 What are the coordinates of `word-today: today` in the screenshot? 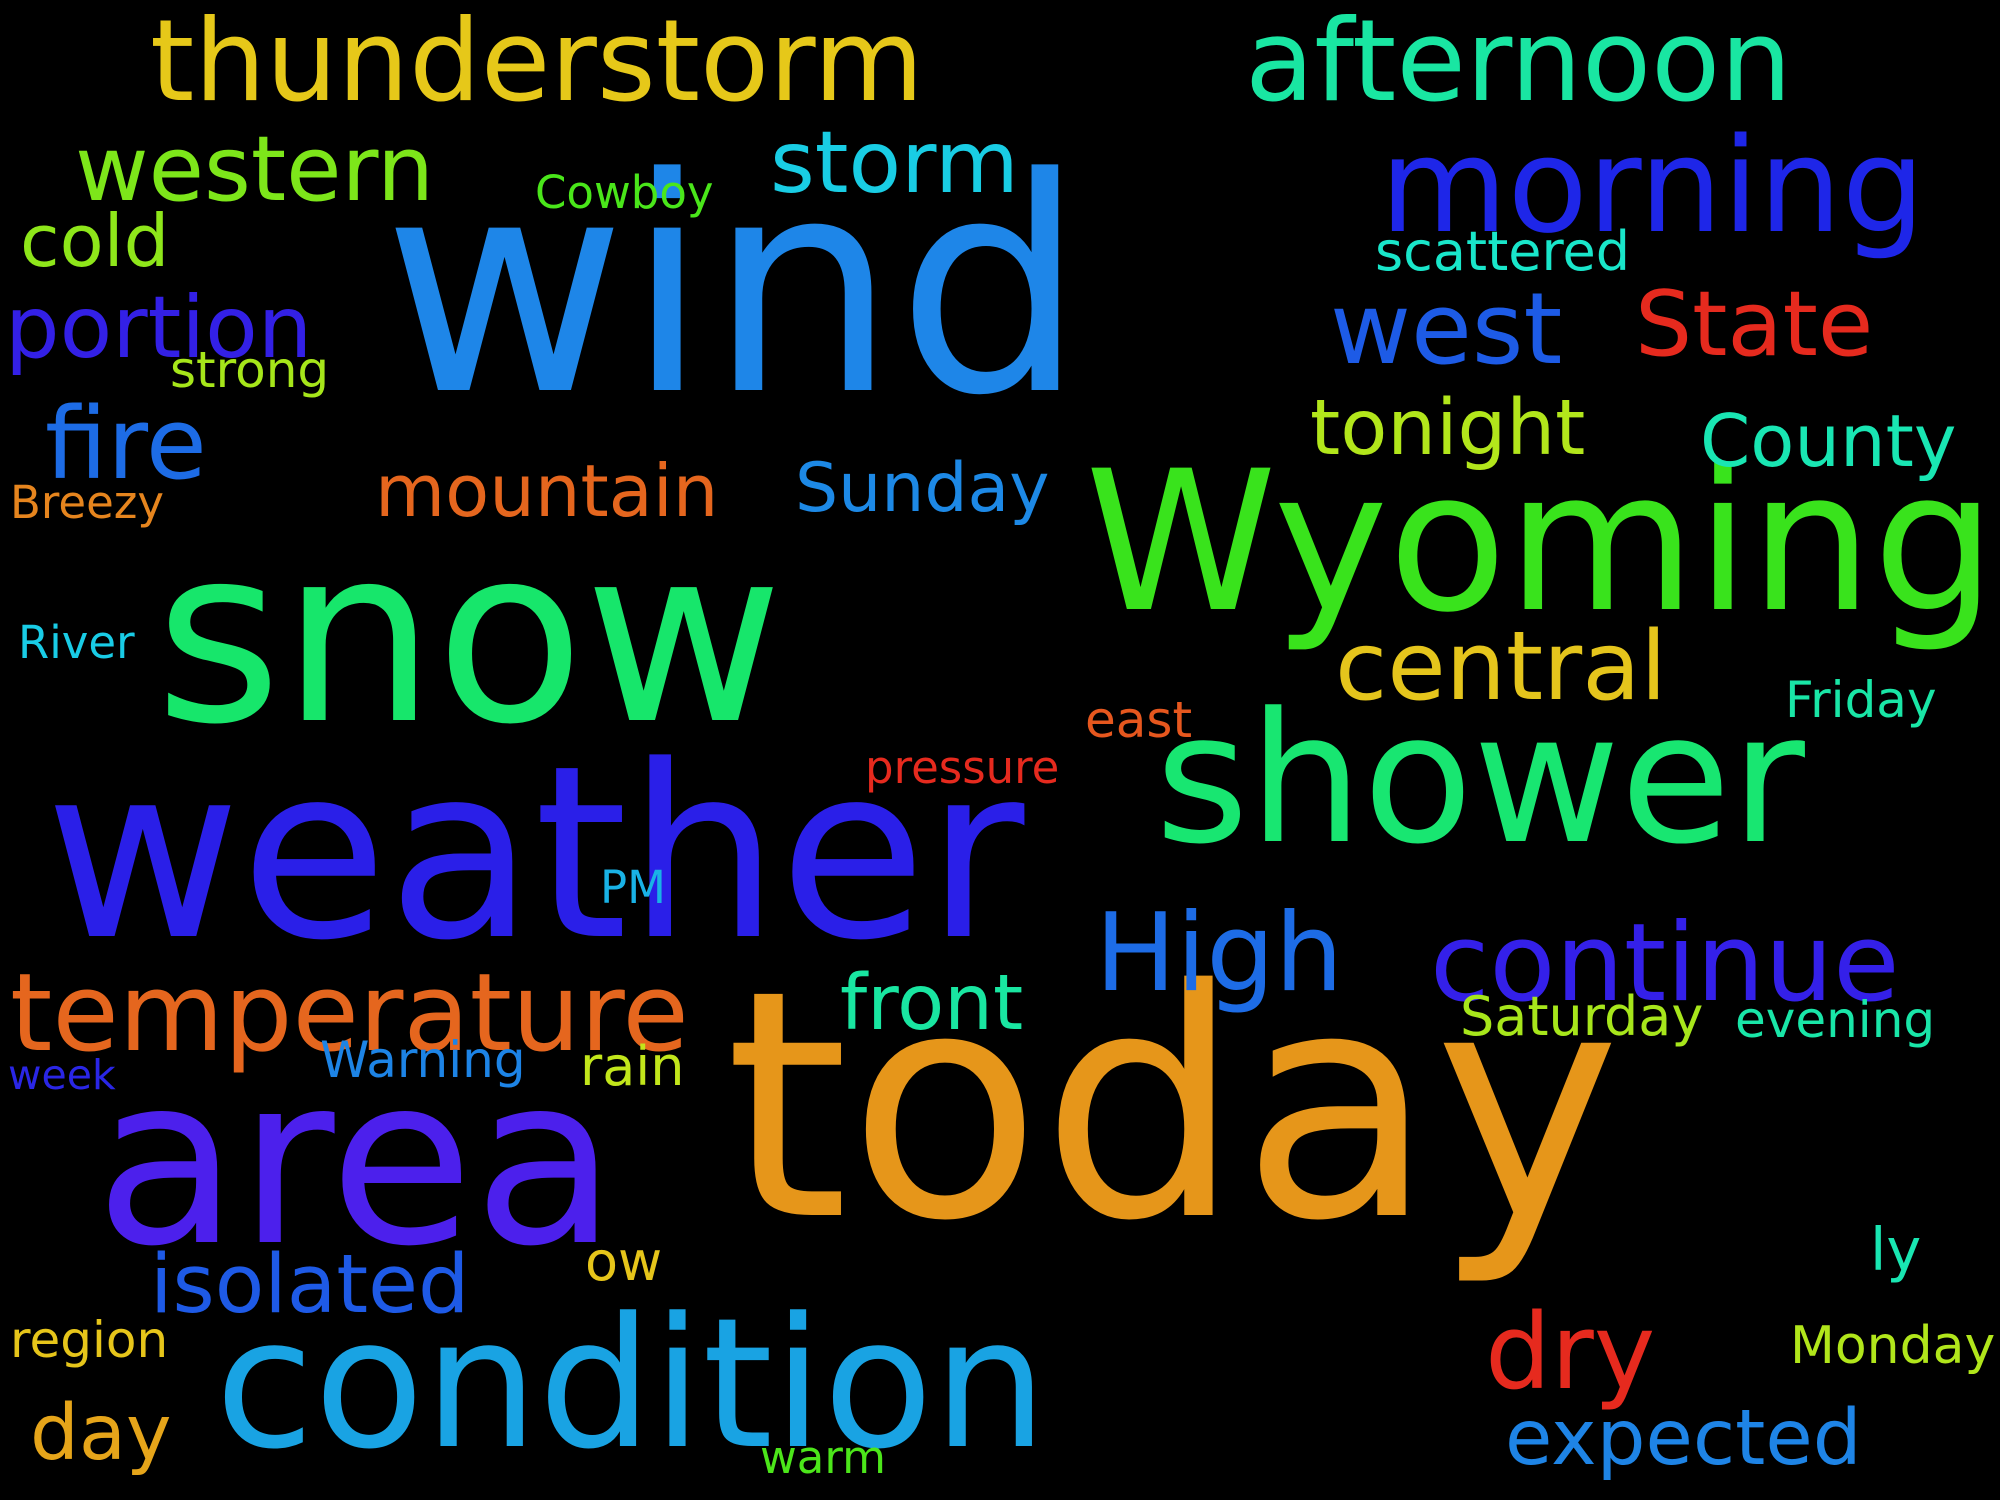 It's located at (1173, 1107).